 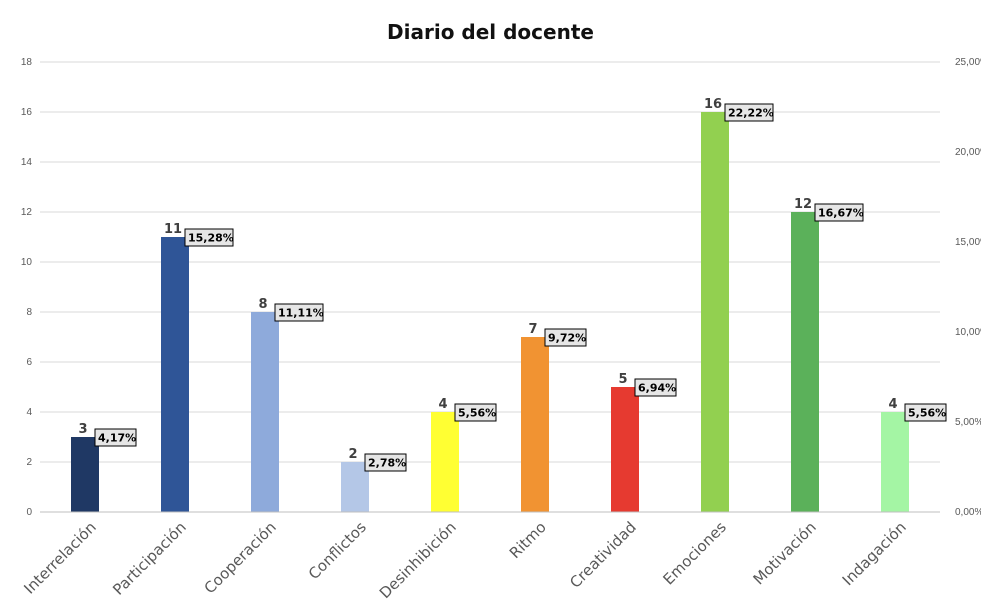 I want to click on y-tick-label: 0, so click(x=29, y=512).